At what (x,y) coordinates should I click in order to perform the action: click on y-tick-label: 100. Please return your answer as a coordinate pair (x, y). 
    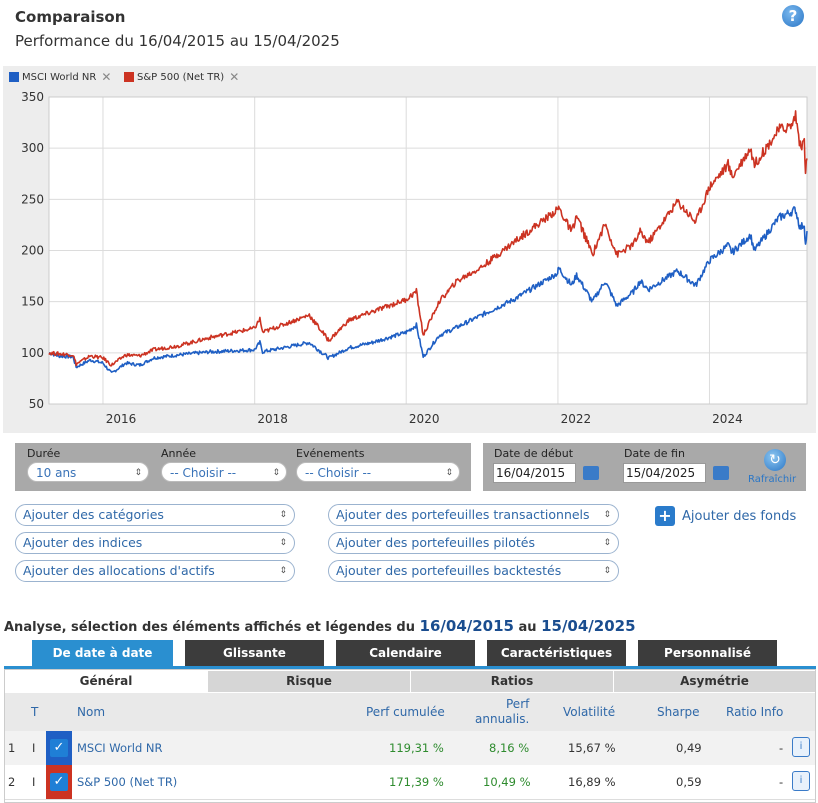
    Looking at the image, I should click on (32, 353).